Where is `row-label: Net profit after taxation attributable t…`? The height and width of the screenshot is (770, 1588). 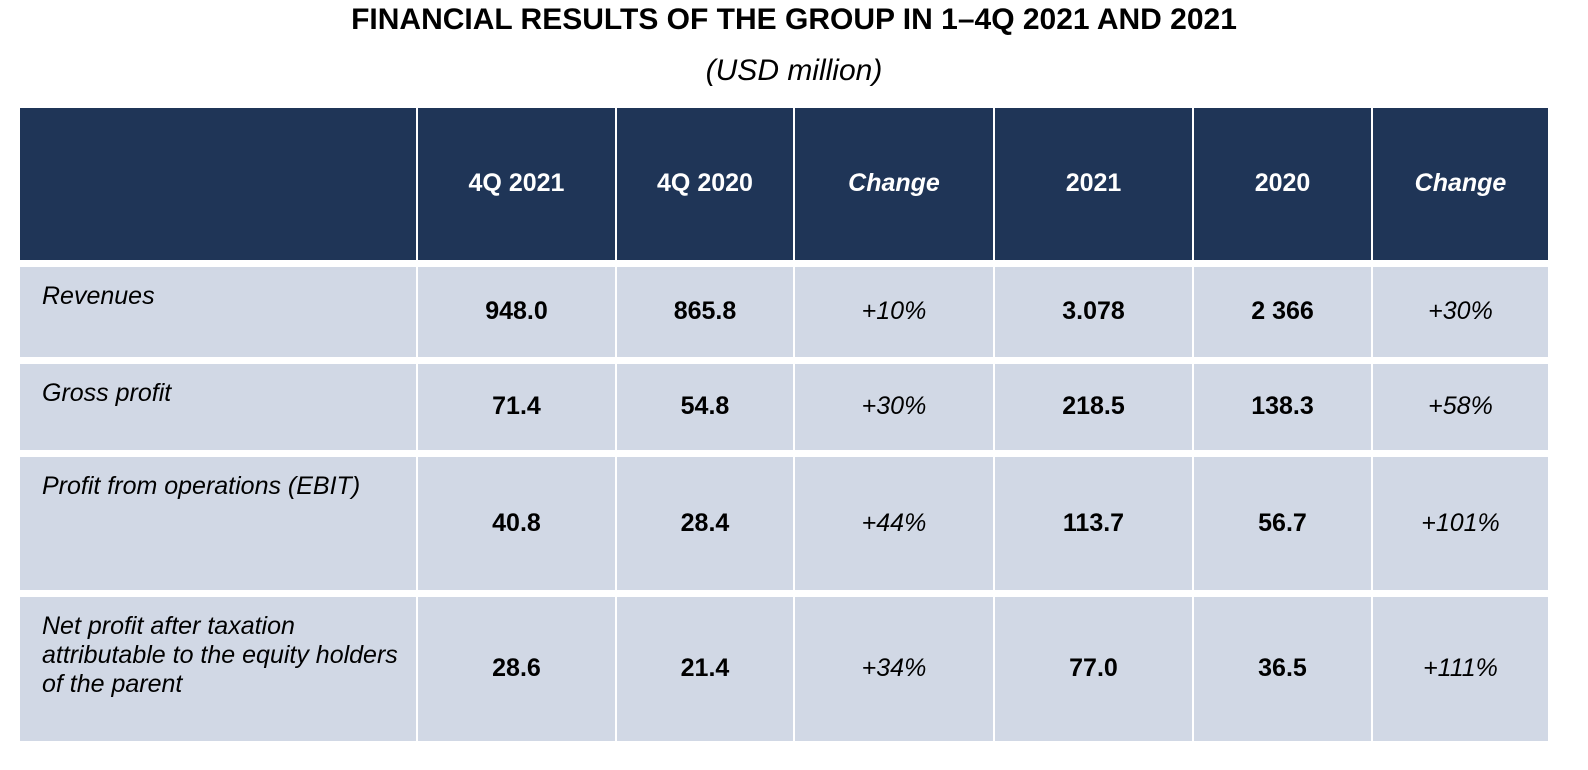
row-label: Net profit after taxation attributable t… is located at coordinates (219, 665).